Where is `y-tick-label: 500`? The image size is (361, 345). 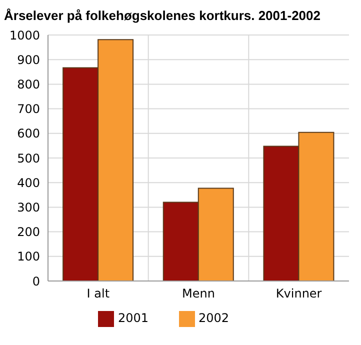 y-tick-label: 500 is located at coordinates (28, 158).